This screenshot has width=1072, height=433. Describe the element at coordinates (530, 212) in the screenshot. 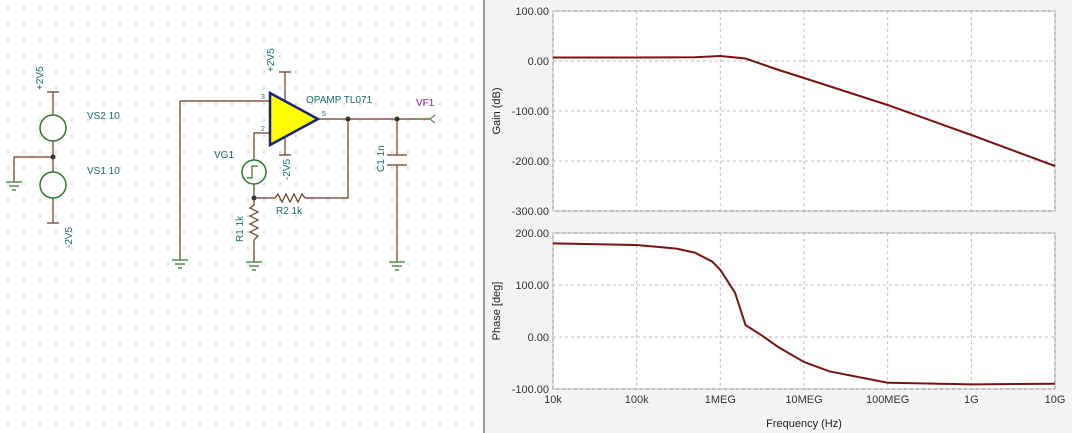

I see `y-tick-label: -300.00` at that location.